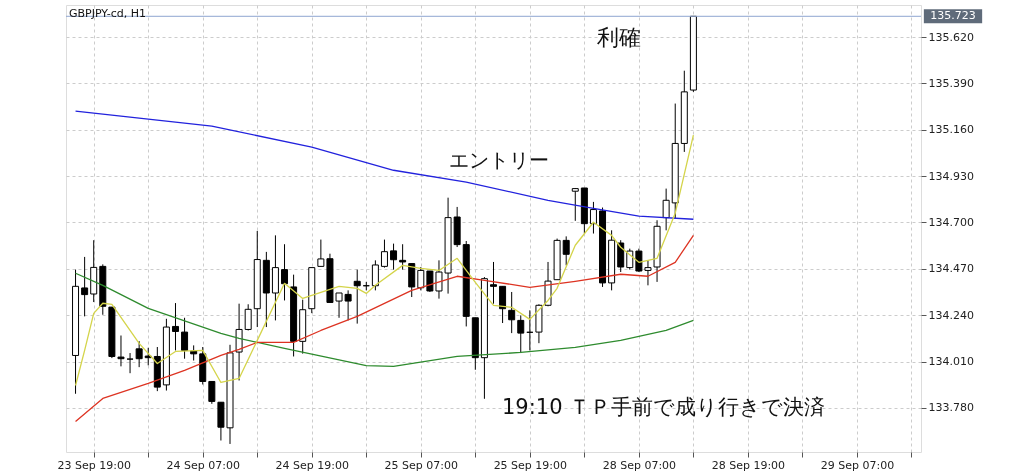 Image resolution: width=1024 pixels, height=473 pixels. I want to click on x-tick-label: 23 Sep 19:00, so click(94, 465).